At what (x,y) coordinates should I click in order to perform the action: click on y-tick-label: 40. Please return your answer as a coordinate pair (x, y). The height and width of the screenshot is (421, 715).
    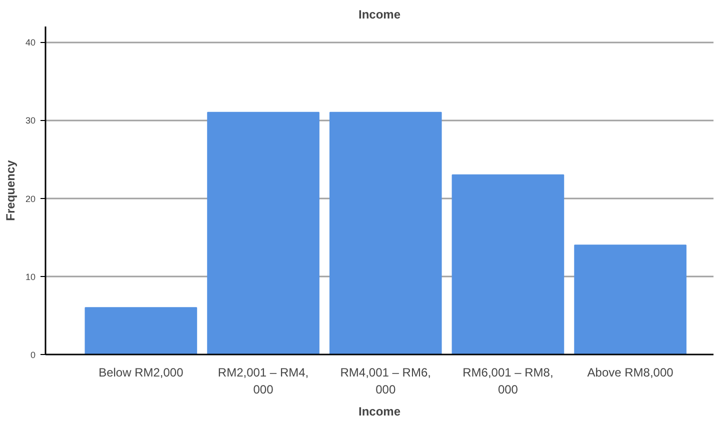
    Looking at the image, I should click on (30, 43).